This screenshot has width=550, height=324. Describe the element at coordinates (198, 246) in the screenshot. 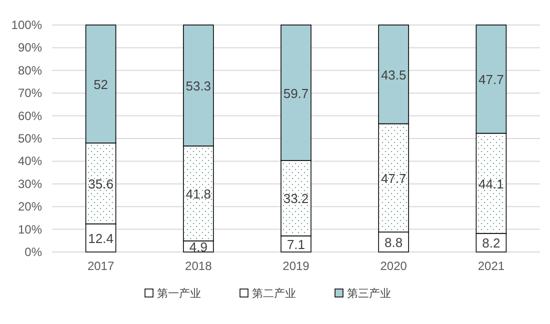

I see `data-label: 4.9` at that location.